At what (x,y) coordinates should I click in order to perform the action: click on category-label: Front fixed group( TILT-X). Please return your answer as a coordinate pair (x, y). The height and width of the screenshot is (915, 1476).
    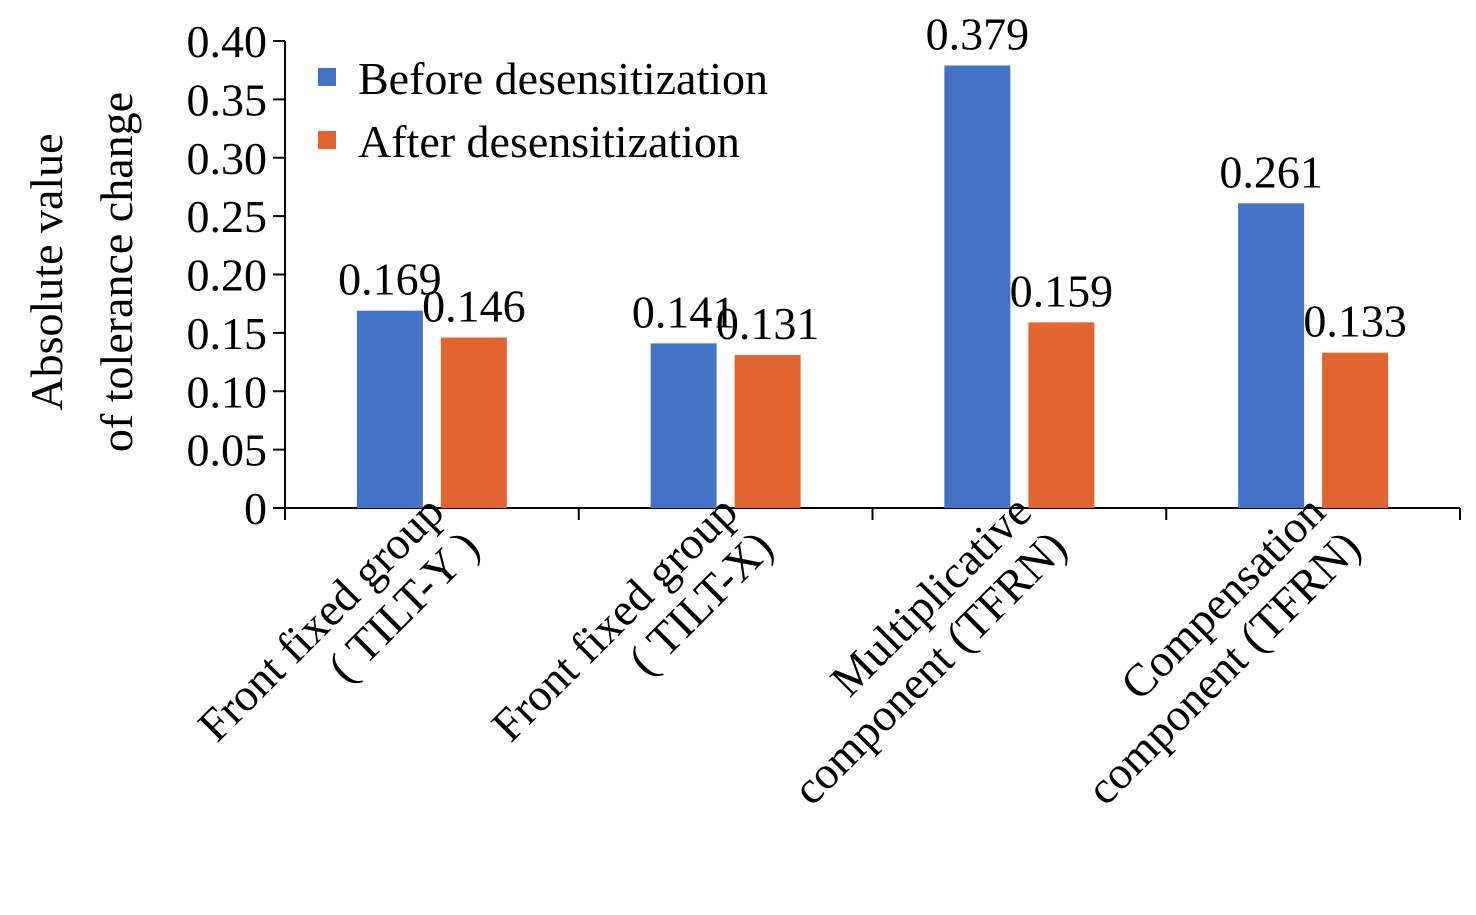
    Looking at the image, I should click on (632, 635).